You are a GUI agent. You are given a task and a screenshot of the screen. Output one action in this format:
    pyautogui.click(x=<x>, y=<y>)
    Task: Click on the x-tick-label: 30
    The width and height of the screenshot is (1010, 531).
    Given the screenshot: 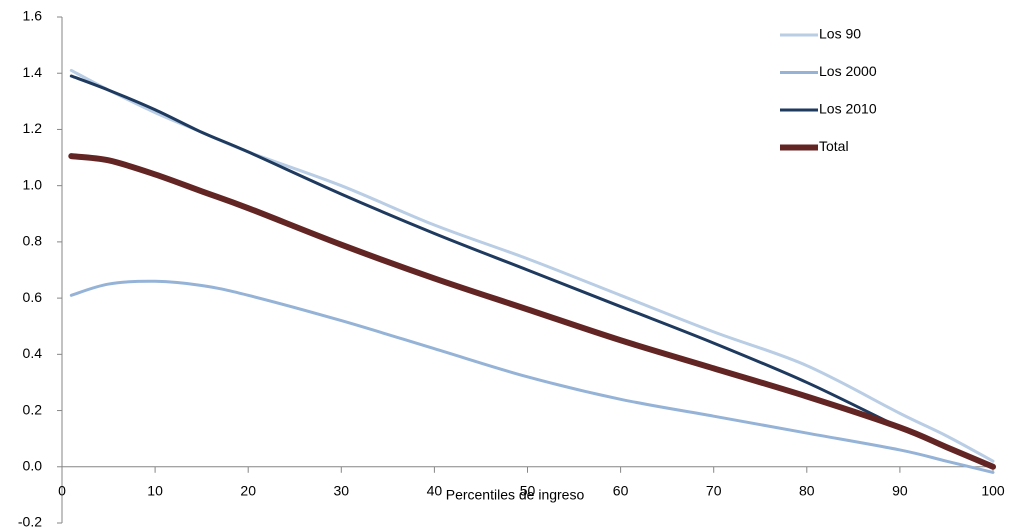 What is the action you would take?
    pyautogui.click(x=342, y=490)
    